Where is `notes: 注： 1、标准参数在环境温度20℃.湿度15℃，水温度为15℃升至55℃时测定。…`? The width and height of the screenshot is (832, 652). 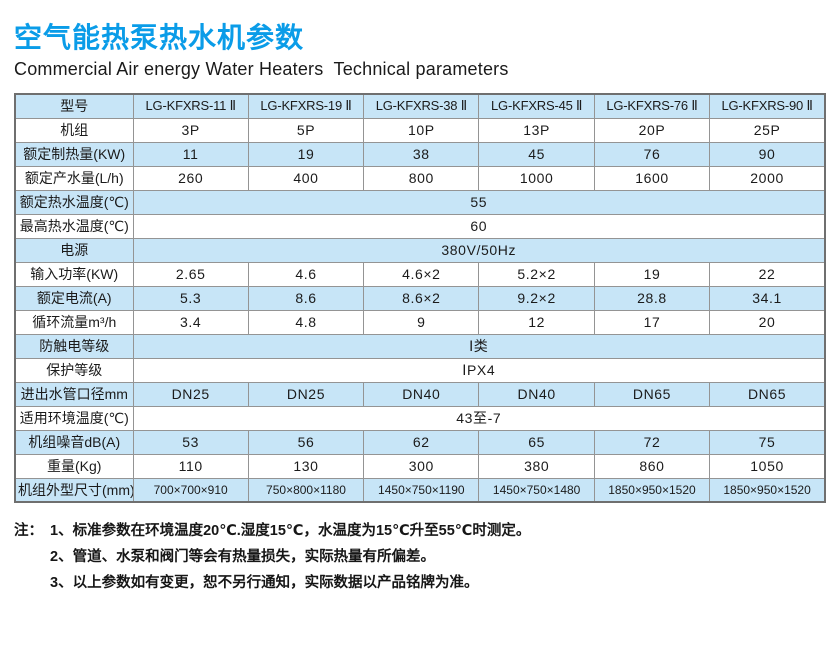 notes: 注： 1、标准参数在环境温度20℃.湿度15℃，水温度为15℃升至55℃时测定。… is located at coordinates (416, 557).